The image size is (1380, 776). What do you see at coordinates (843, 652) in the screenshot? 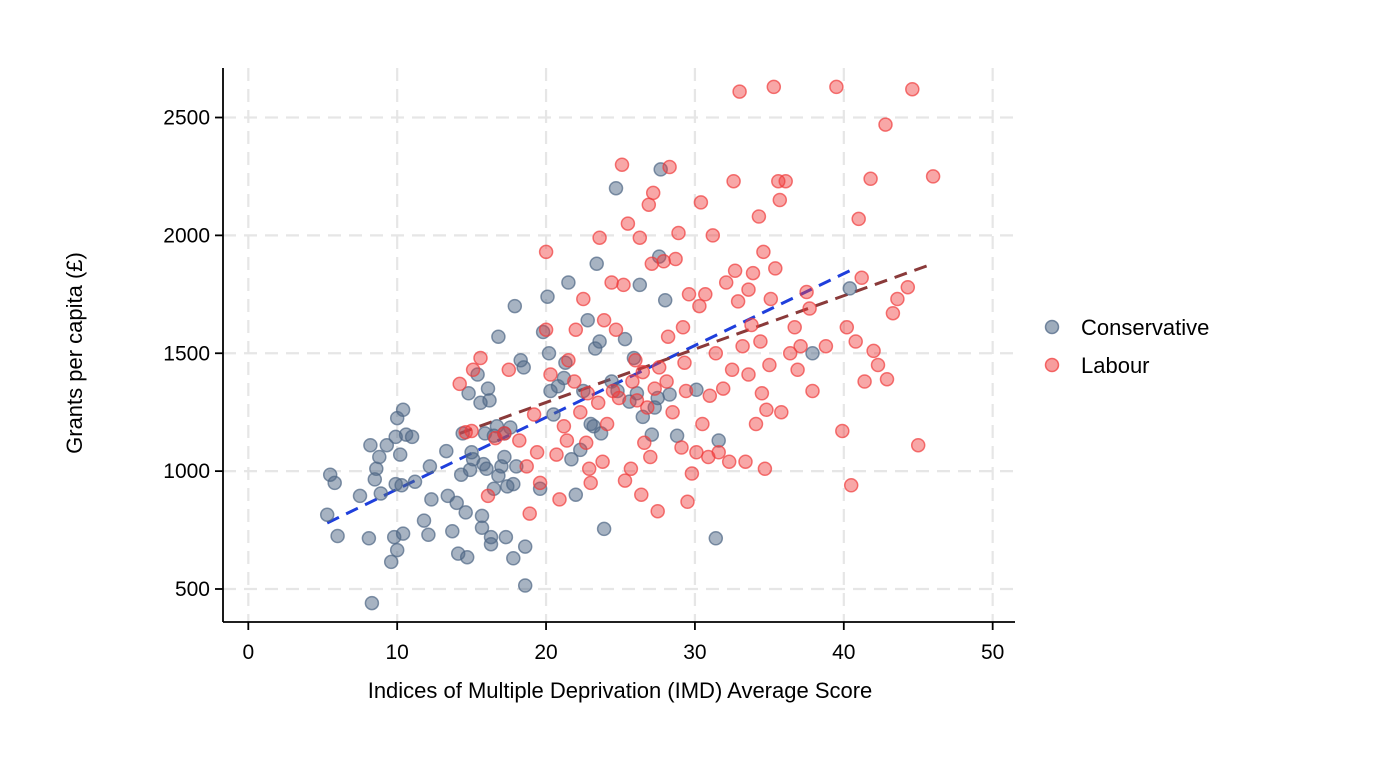
I see `x-tick-label-40: 40` at bounding box center [843, 652].